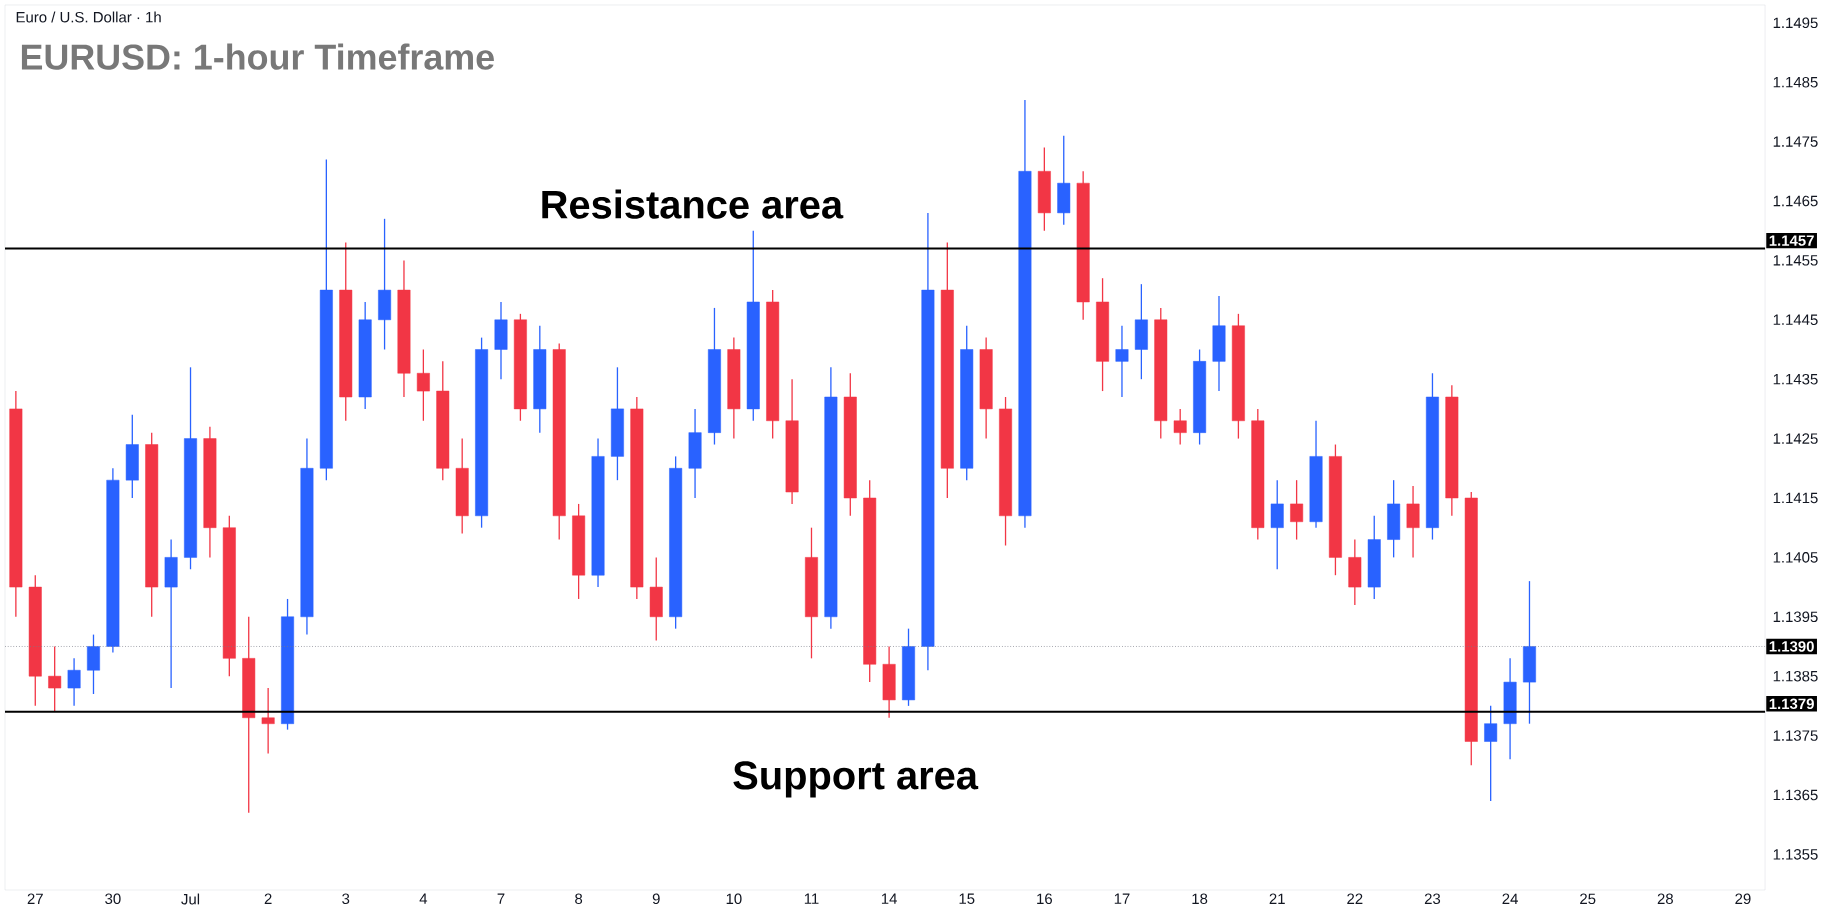 The height and width of the screenshot is (921, 1824). What do you see at coordinates (1791, 646) in the screenshot?
I see `ref-line-label: 1.1390` at bounding box center [1791, 646].